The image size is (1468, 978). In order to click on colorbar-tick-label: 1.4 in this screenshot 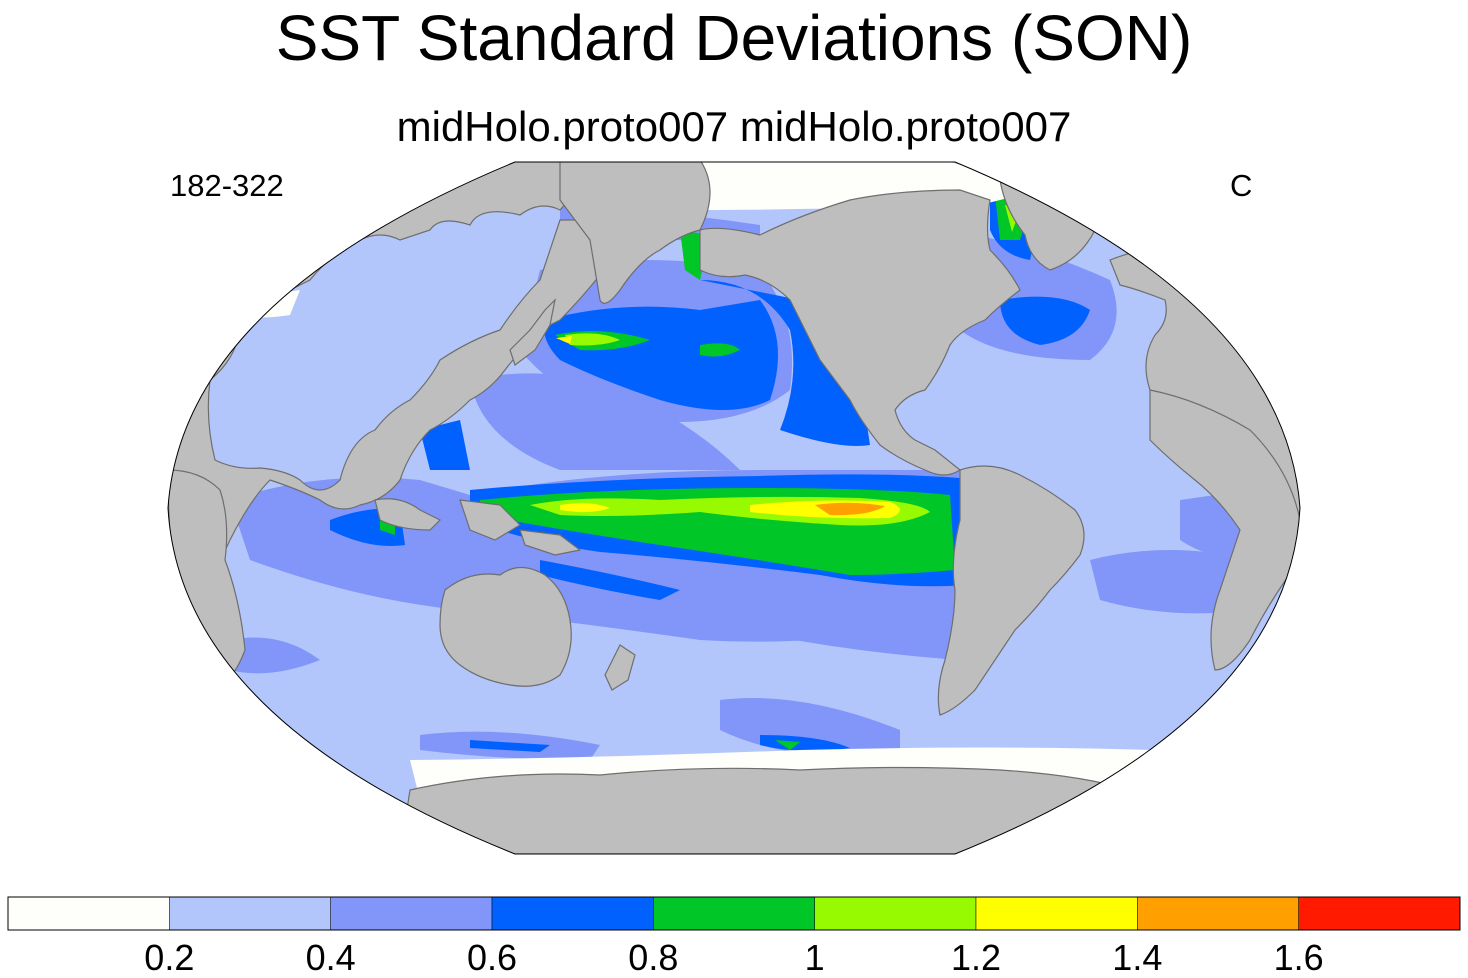, I will do `click(1137, 957)`.